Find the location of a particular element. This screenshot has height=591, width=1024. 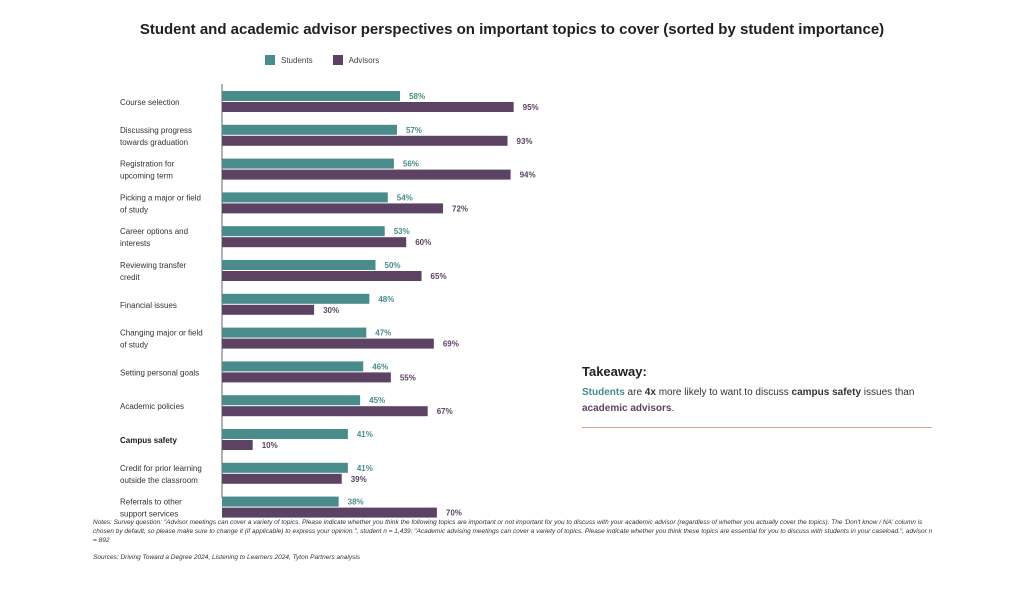

category-label-line: Credit for prior learning is located at coordinates (161, 468).